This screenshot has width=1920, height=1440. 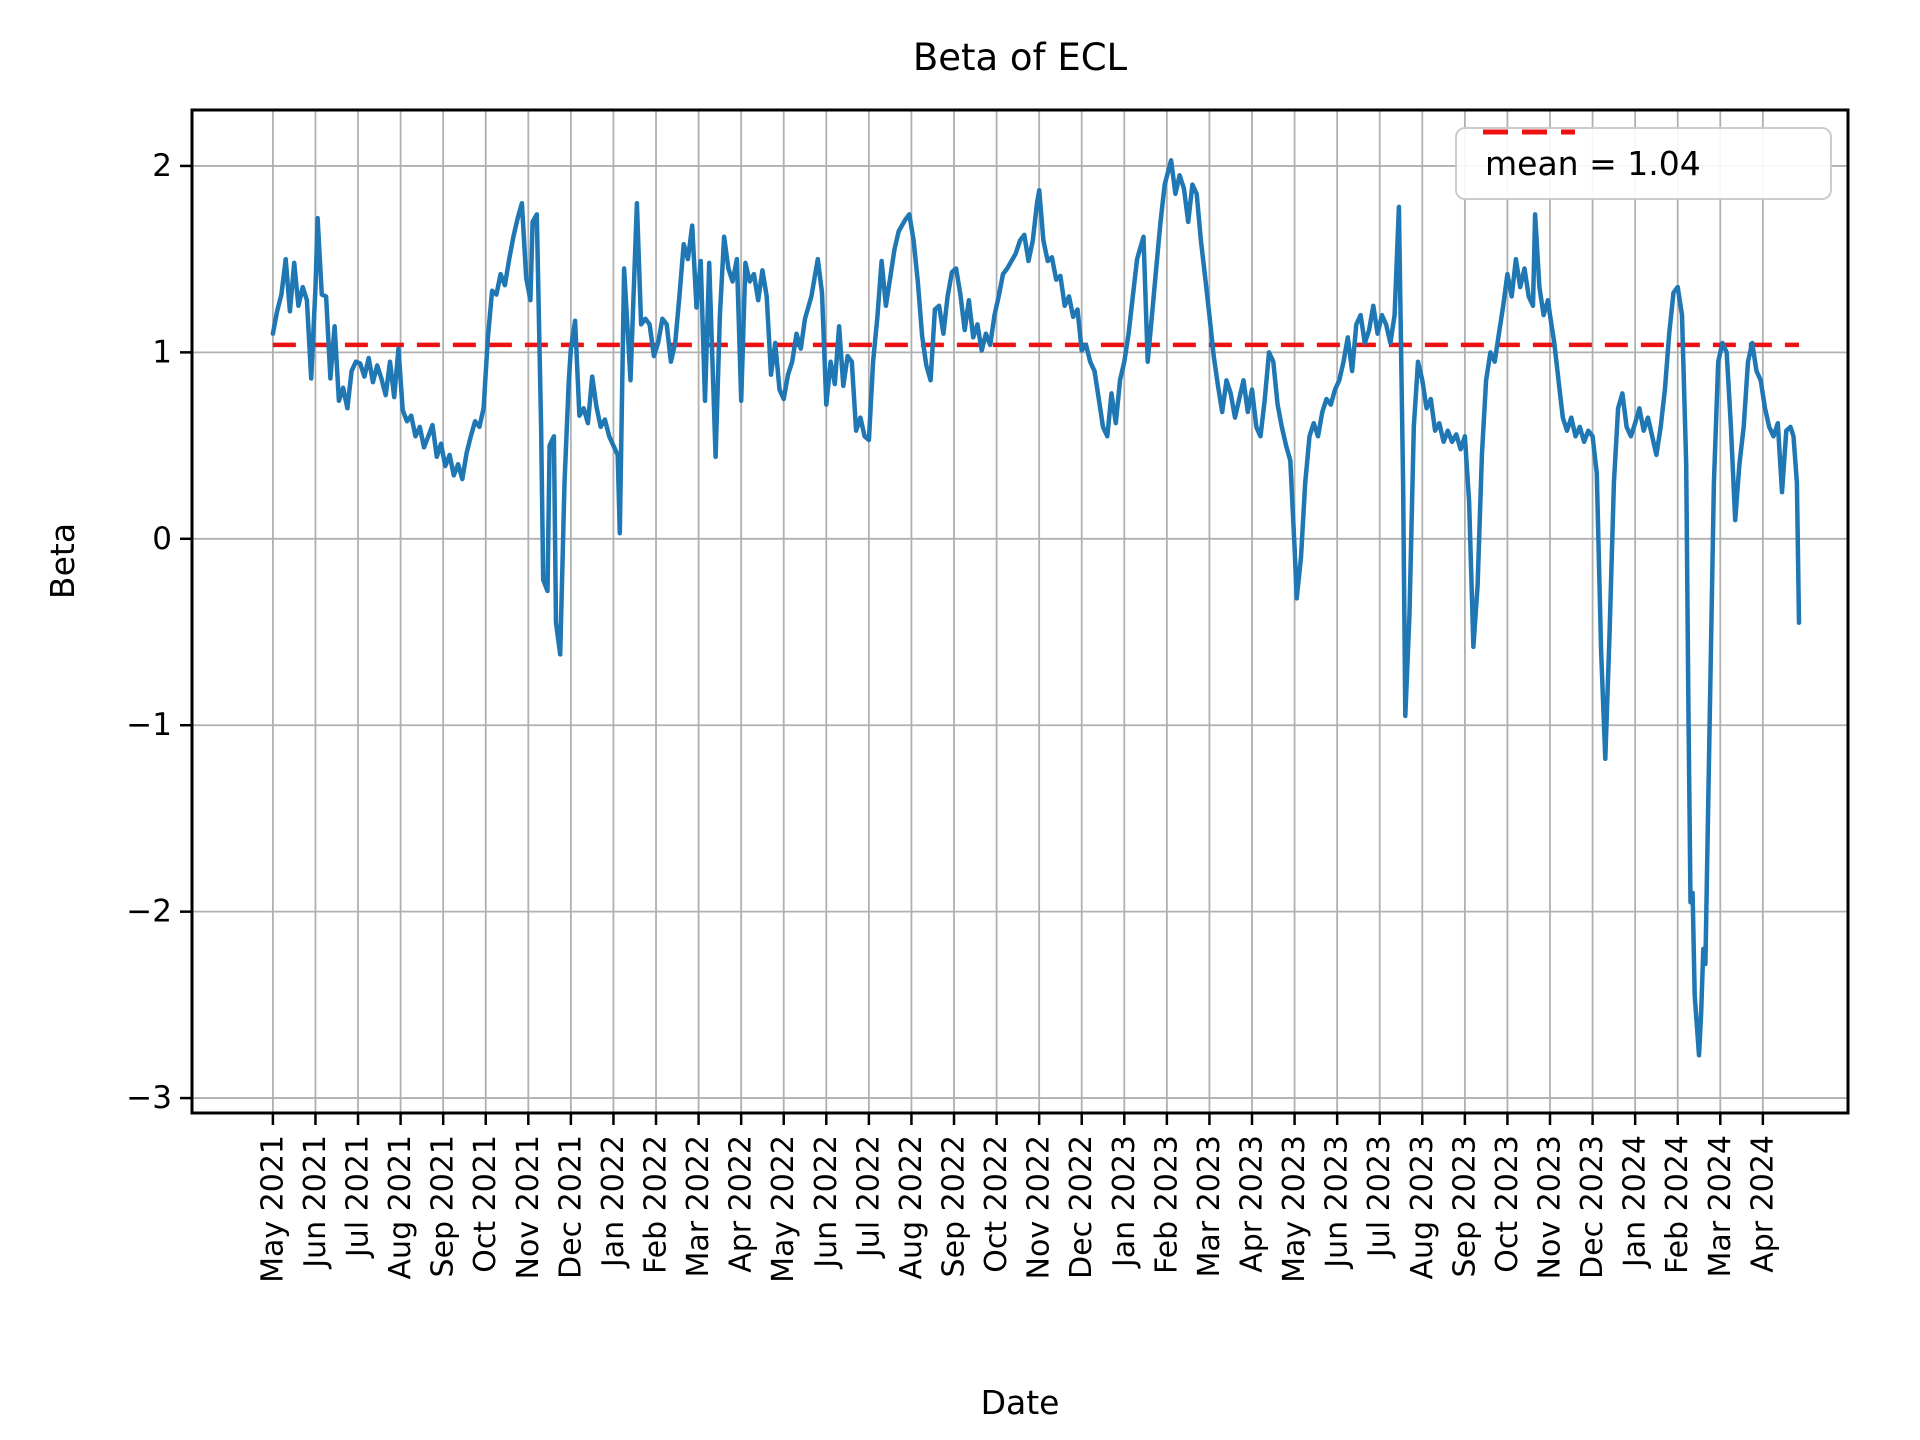 I want to click on y-tick-label: 2, so click(x=162, y=166).